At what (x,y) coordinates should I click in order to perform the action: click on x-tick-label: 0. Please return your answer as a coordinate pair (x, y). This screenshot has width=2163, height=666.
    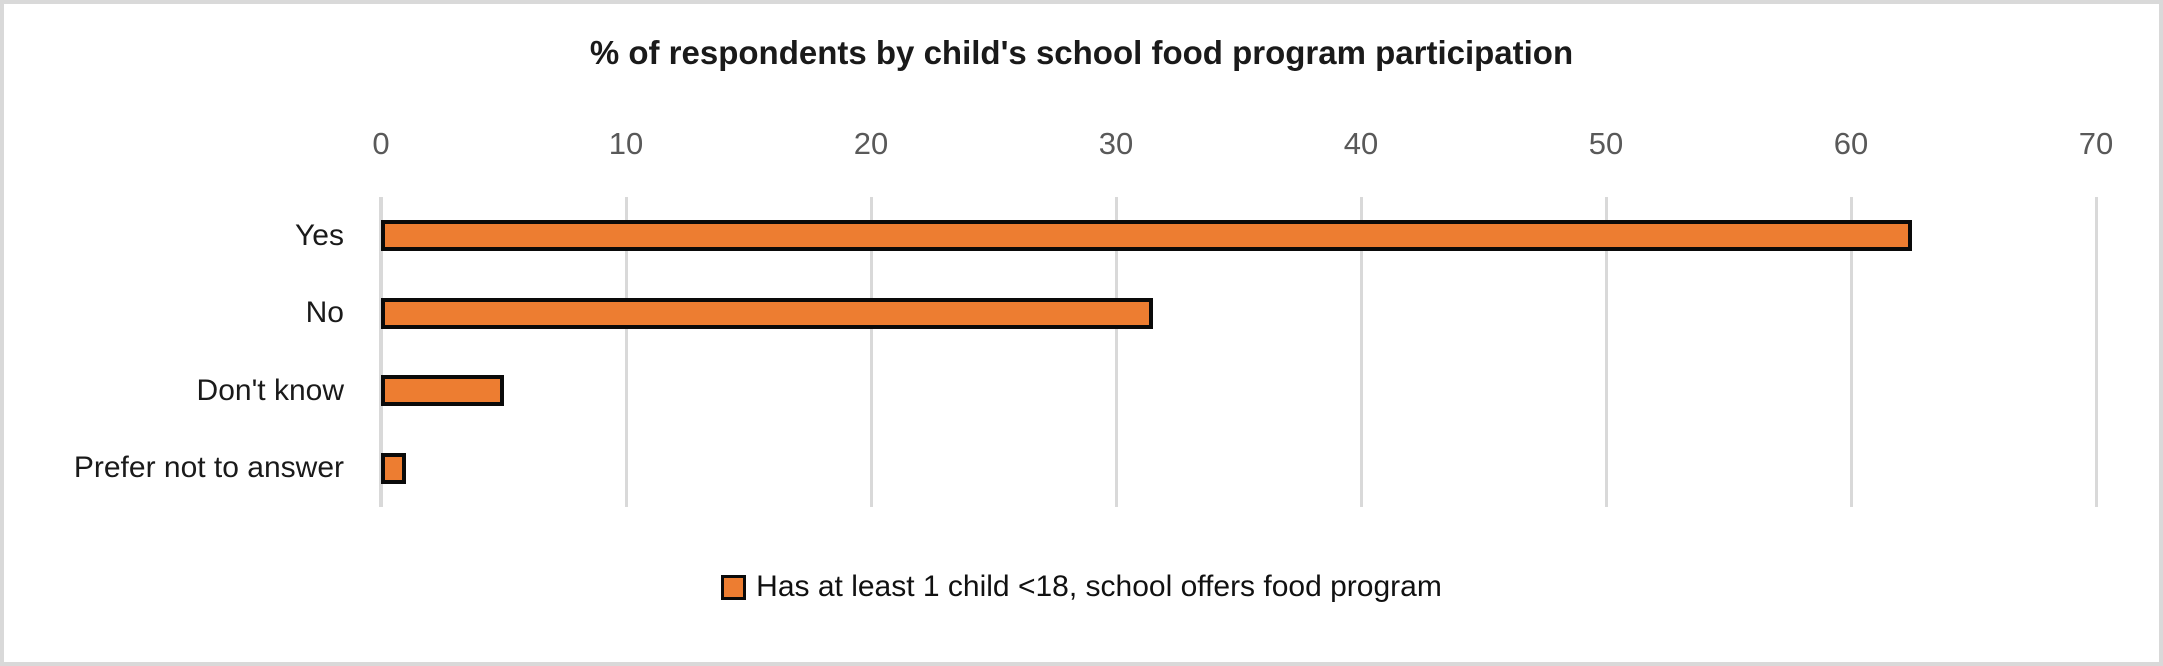
    Looking at the image, I should click on (381, 143).